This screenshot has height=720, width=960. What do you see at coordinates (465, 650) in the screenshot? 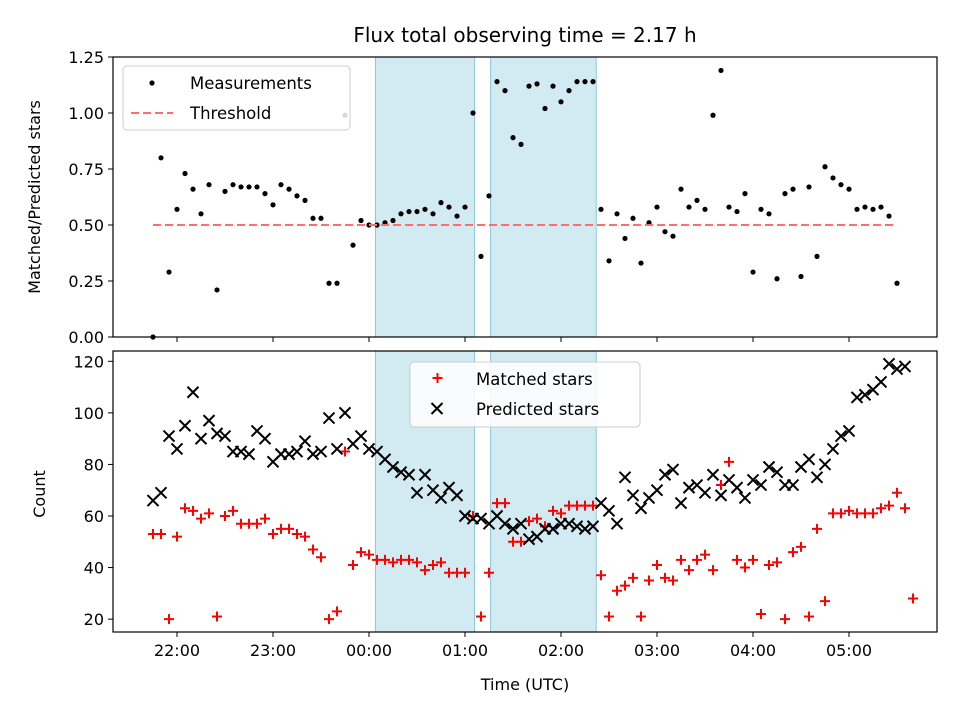
I see `x-tick-label: 01:00` at bounding box center [465, 650].